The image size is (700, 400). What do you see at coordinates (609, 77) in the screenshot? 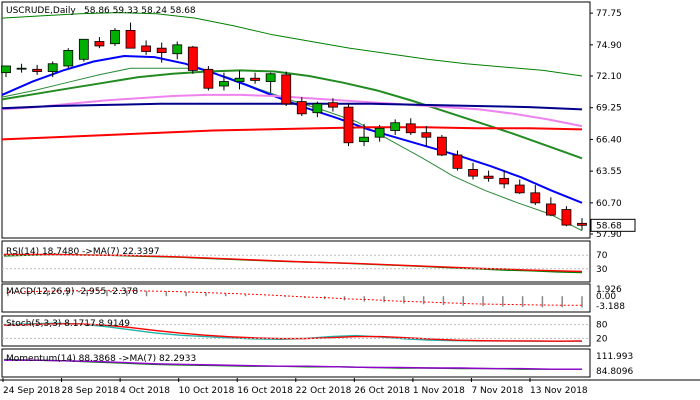
I see `price-tick-label-2: 72.10` at bounding box center [609, 77].